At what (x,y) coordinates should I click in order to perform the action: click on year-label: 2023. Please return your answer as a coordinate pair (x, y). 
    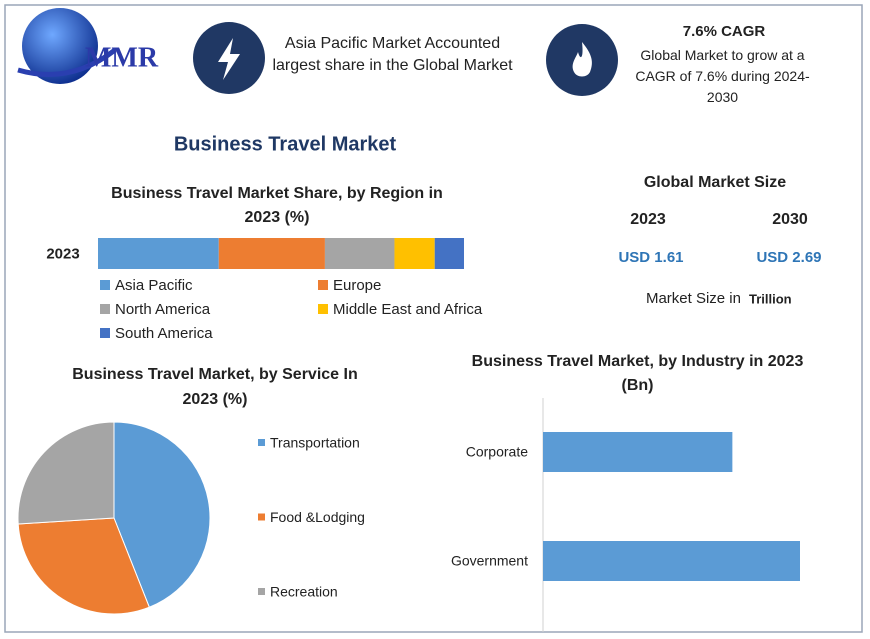
    Looking at the image, I should click on (648, 219).